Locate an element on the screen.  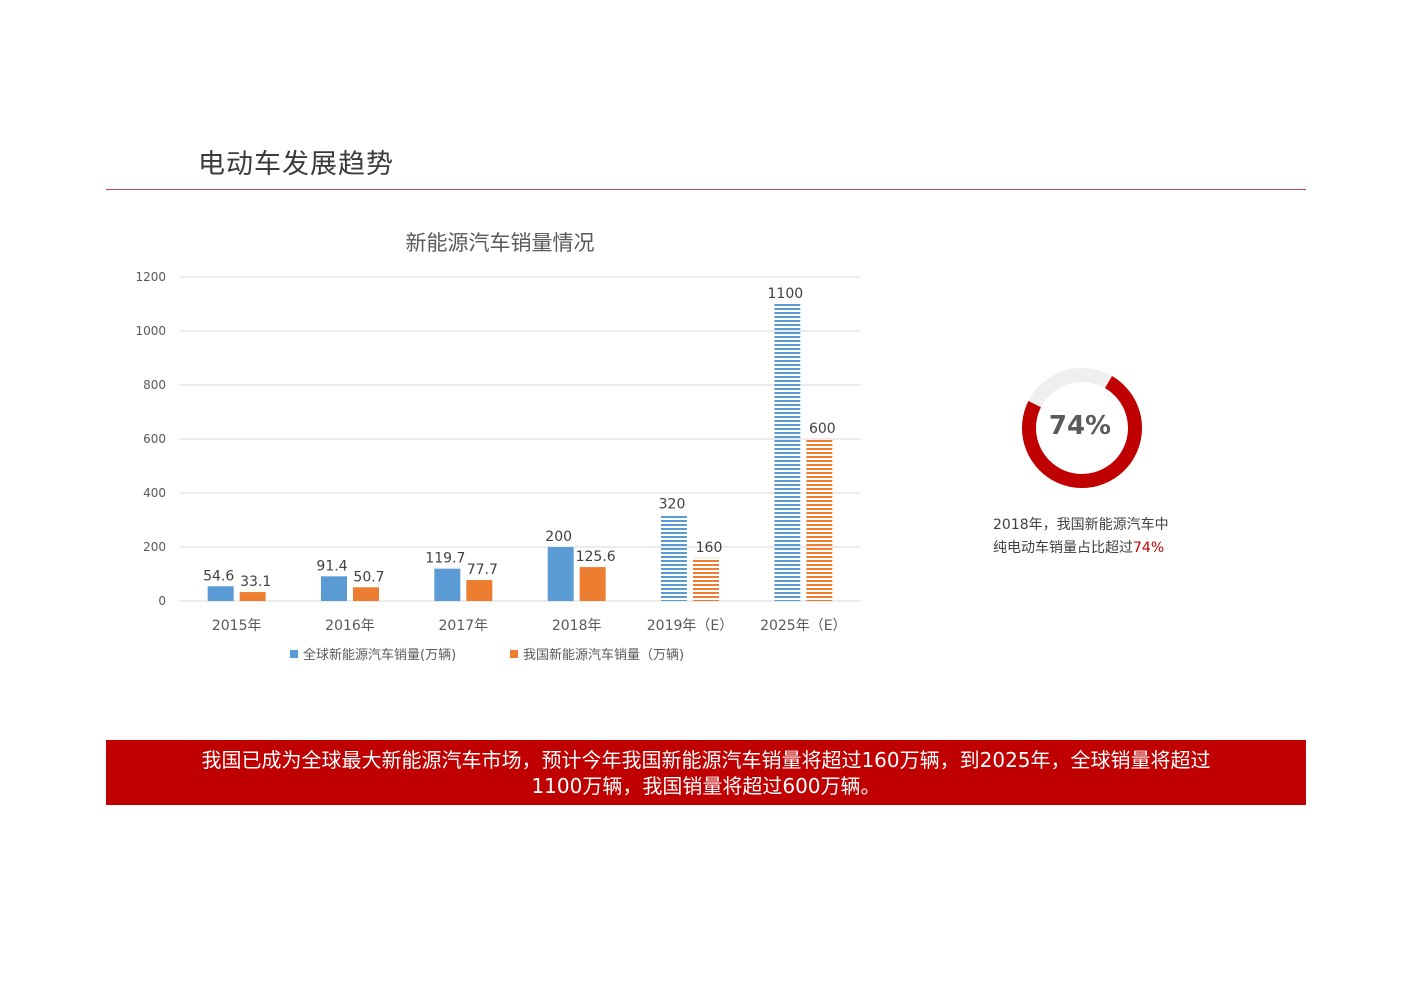
x-tick-label: 2019年（E） is located at coordinates (690, 626).